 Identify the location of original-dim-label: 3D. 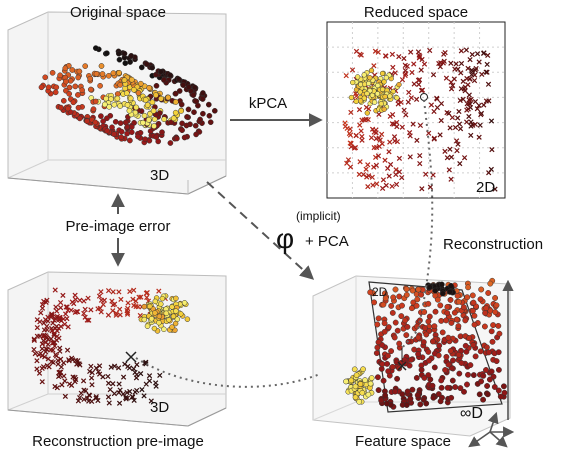
(159, 175).